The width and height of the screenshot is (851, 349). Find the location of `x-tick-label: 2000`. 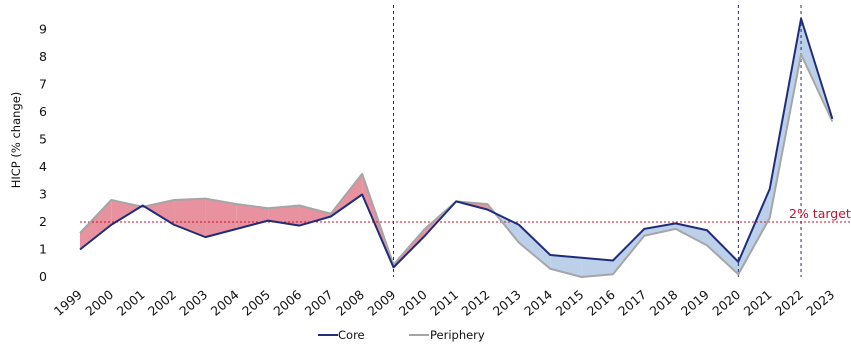

x-tick-label: 2000 is located at coordinates (99, 303).